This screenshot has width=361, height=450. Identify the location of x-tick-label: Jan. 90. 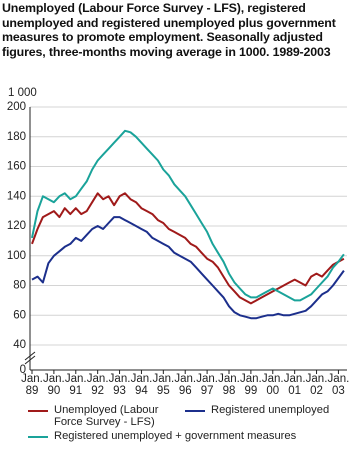
(54, 385).